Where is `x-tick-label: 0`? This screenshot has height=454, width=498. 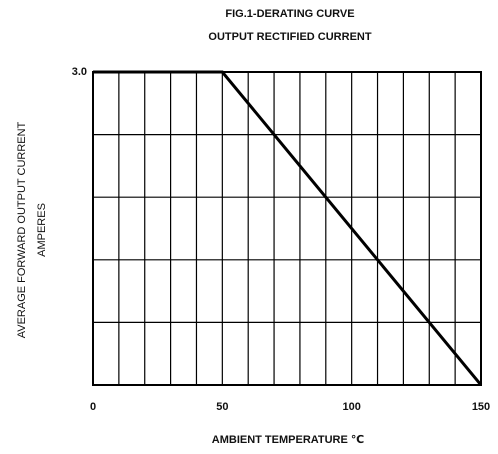 x-tick-label: 0 is located at coordinates (93, 407).